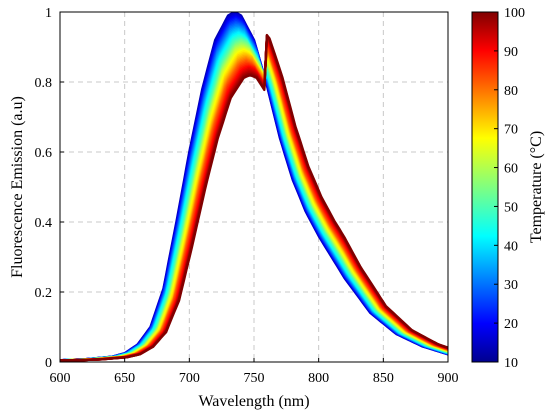 The width and height of the screenshot is (550, 418). What do you see at coordinates (17, 187) in the screenshot?
I see `y-axis-label: Fluorescence Emission (a.u)` at bounding box center [17, 187].